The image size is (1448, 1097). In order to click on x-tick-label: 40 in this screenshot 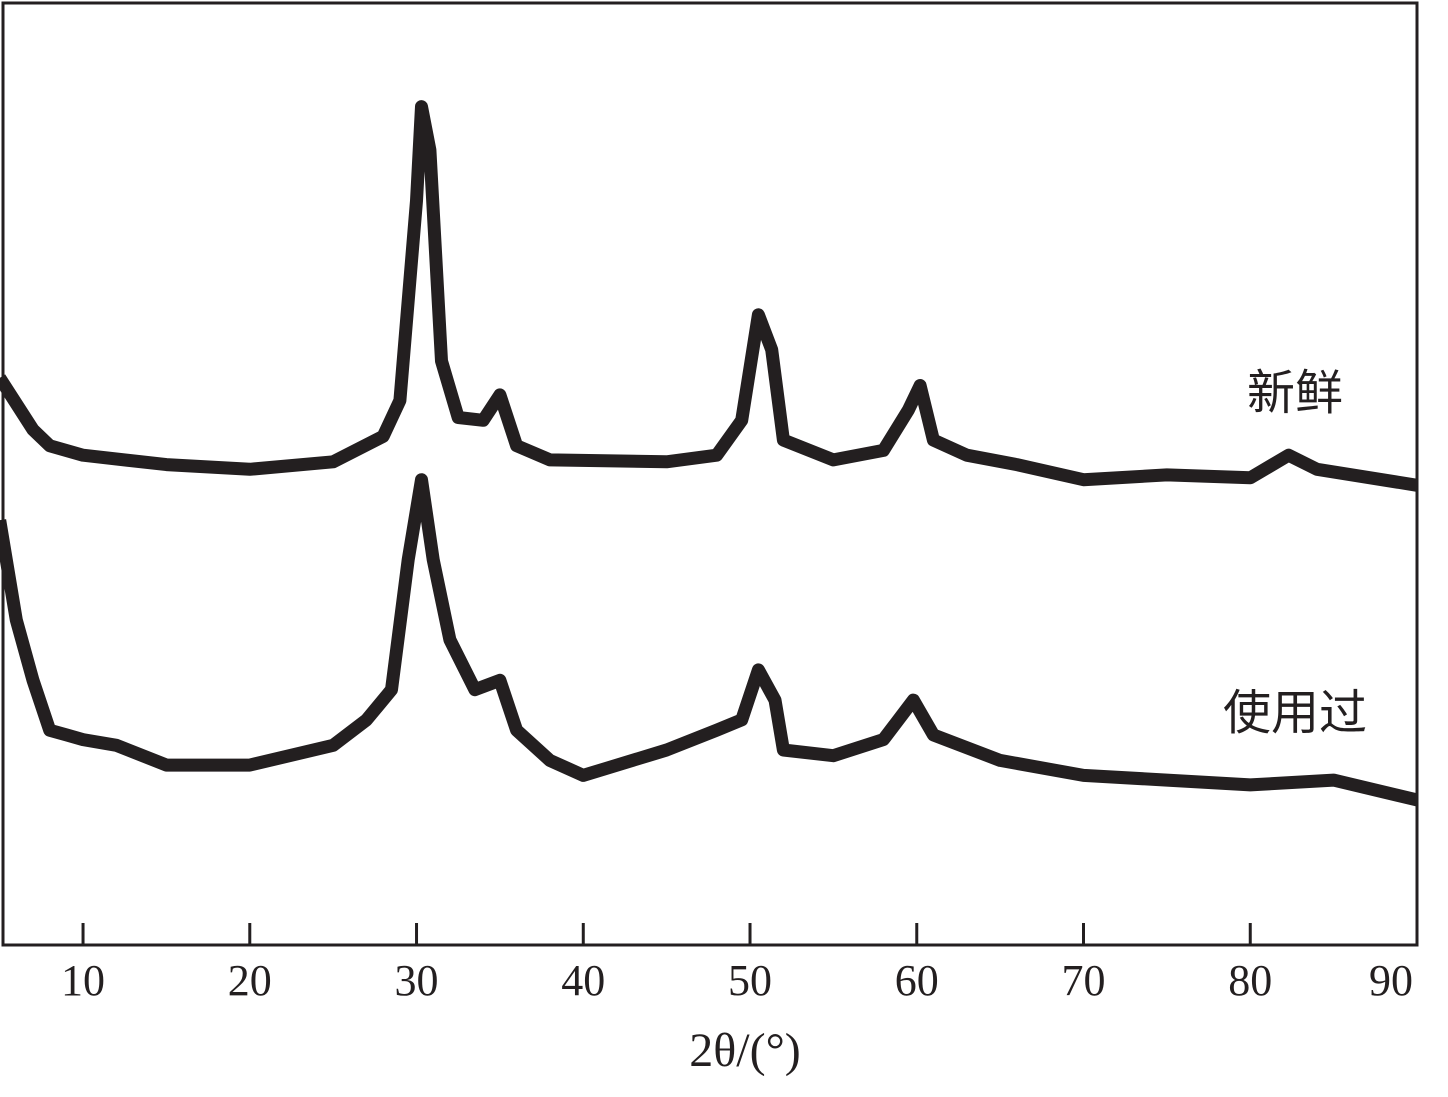, I will do `click(583, 980)`.